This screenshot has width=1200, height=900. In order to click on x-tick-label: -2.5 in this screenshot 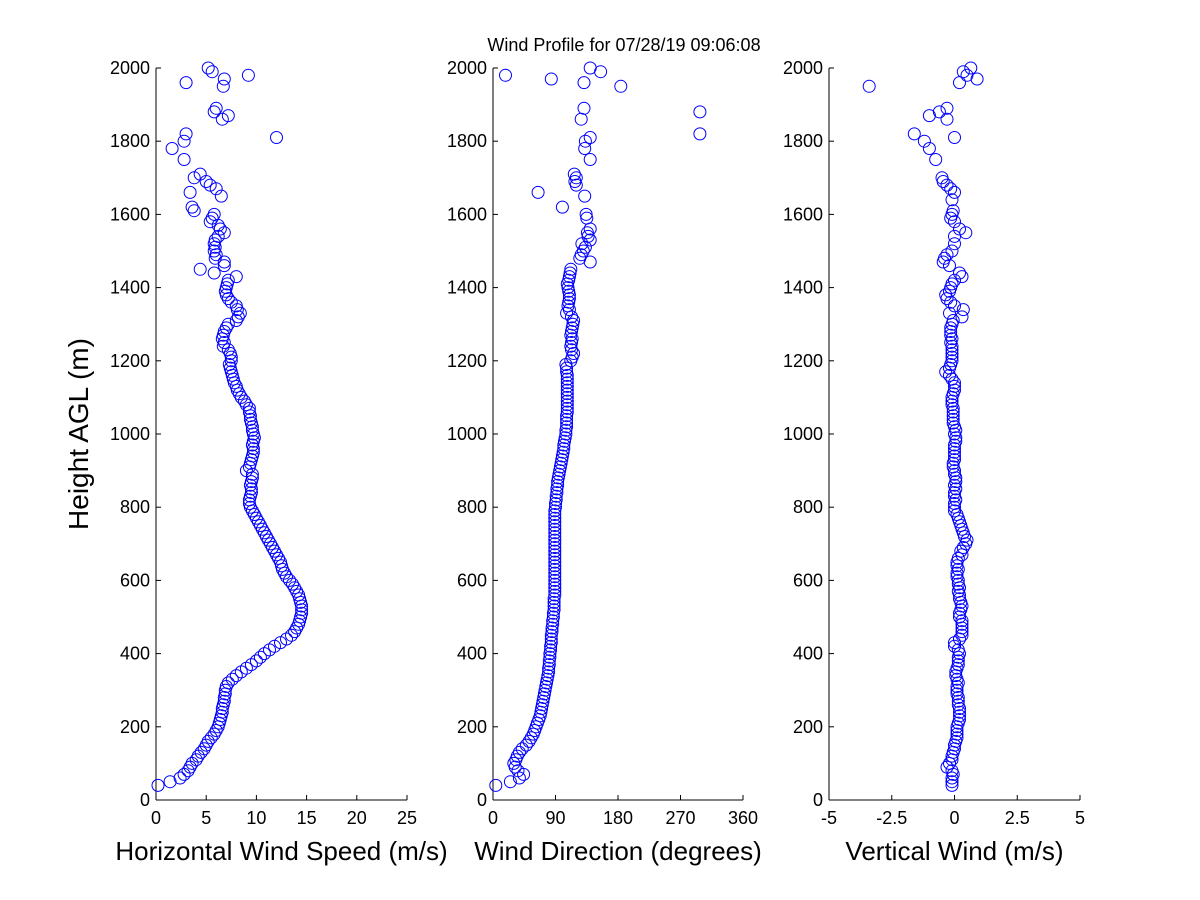, I will do `click(891, 818)`.